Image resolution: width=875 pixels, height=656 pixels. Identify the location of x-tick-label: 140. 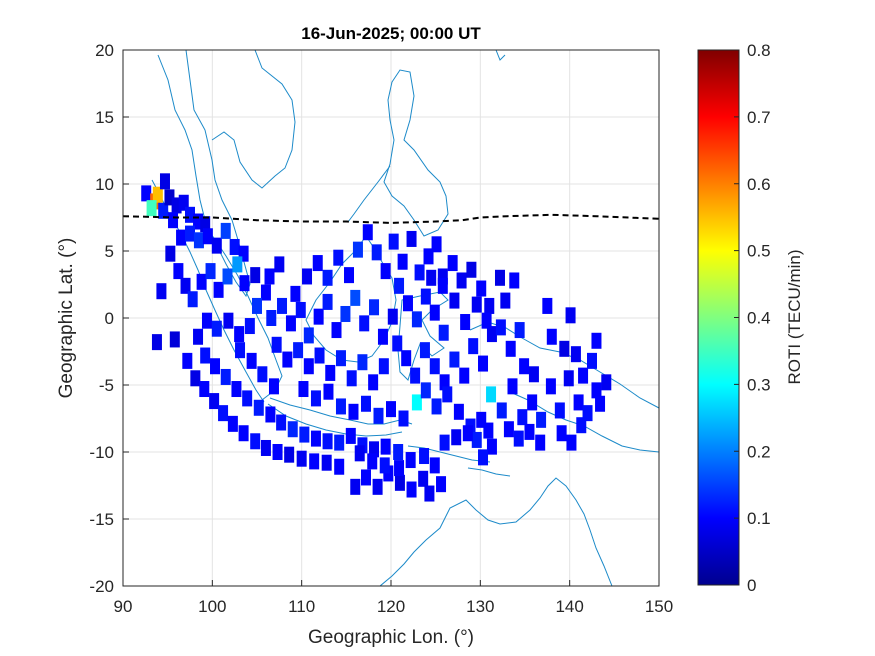
(569, 606).